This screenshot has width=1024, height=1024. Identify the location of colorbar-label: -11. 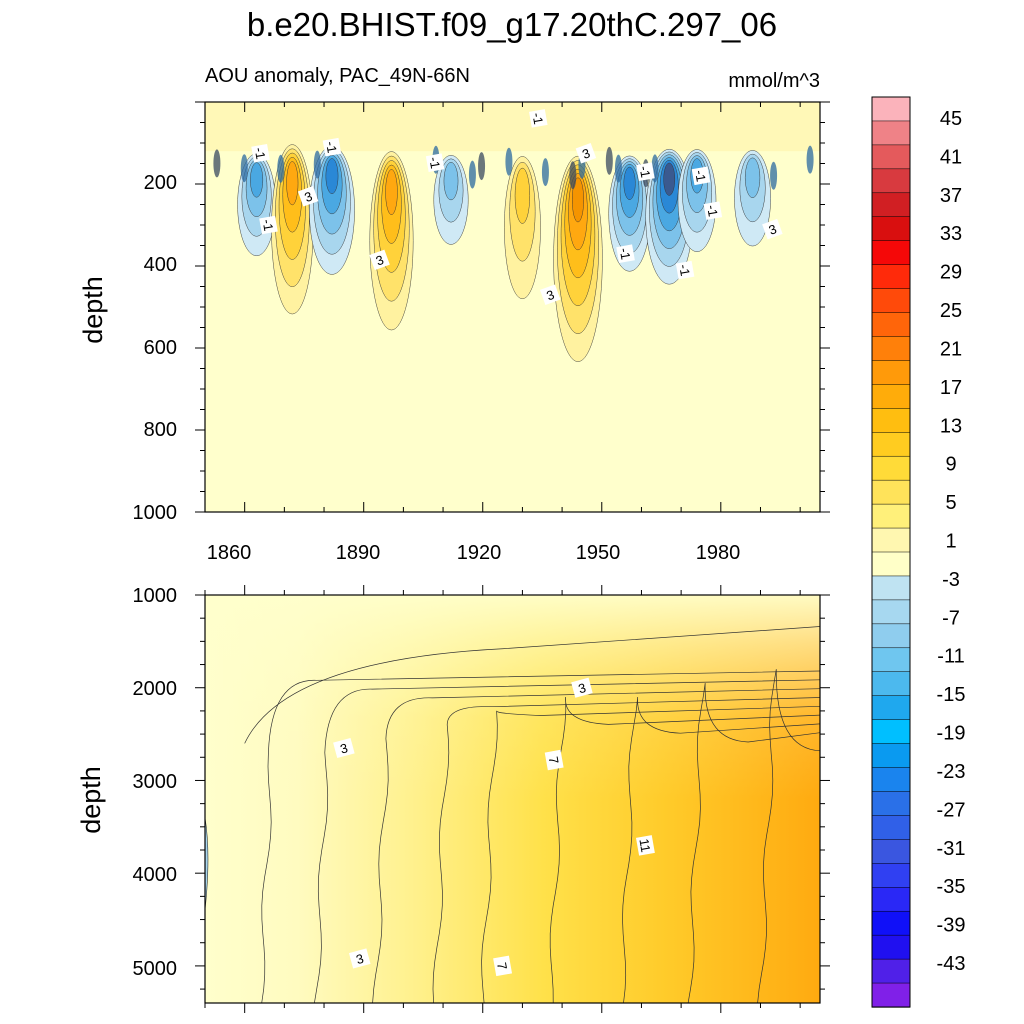
(950, 657).